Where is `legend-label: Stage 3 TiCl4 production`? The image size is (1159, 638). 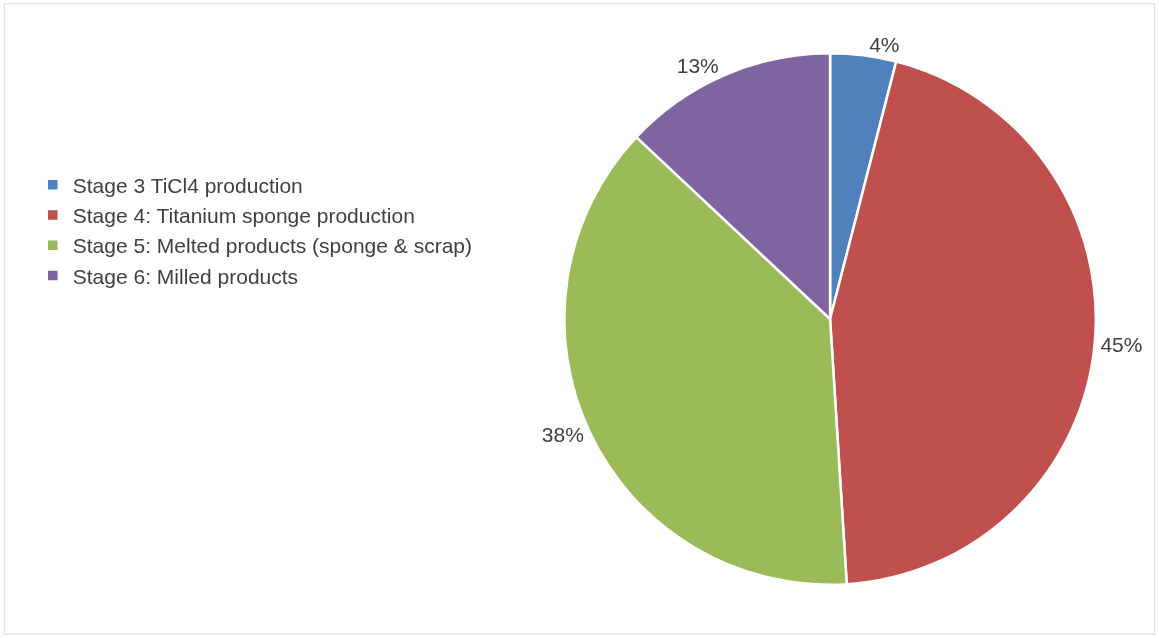
legend-label: Stage 3 TiCl4 production is located at coordinates (187, 185).